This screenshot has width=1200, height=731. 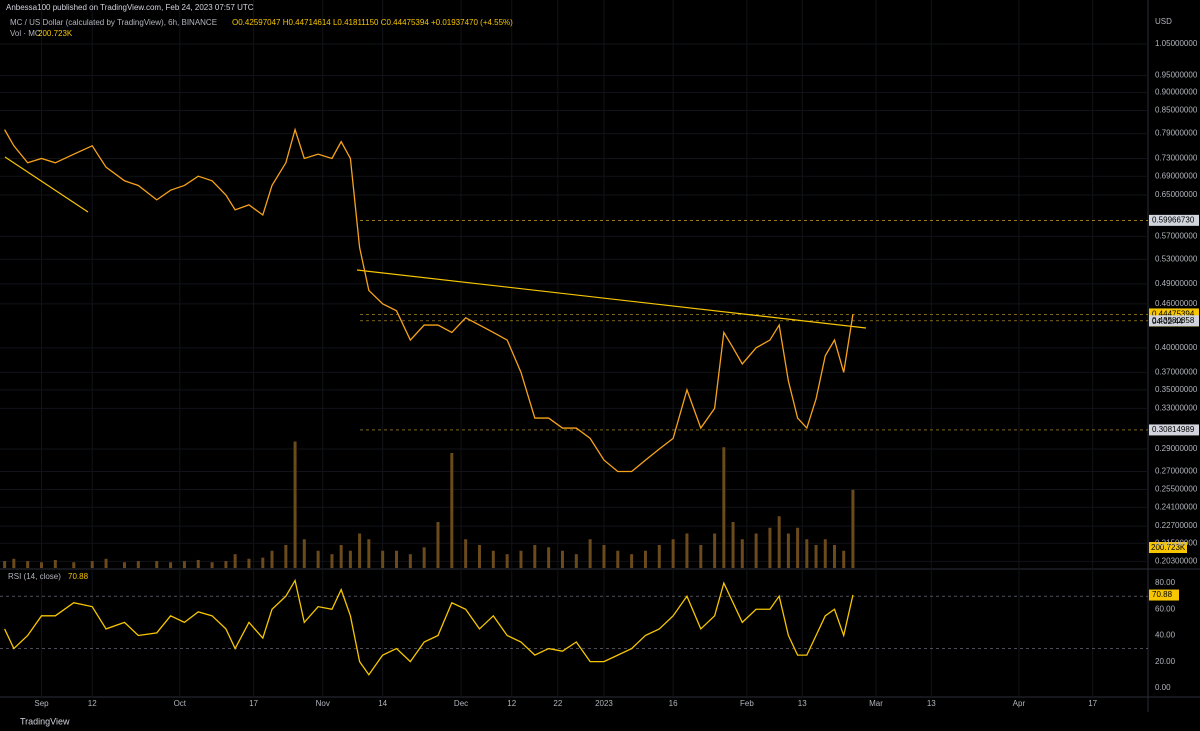 What do you see at coordinates (1176, 194) in the screenshot?
I see `y-tick-label: 0.65000000` at bounding box center [1176, 194].